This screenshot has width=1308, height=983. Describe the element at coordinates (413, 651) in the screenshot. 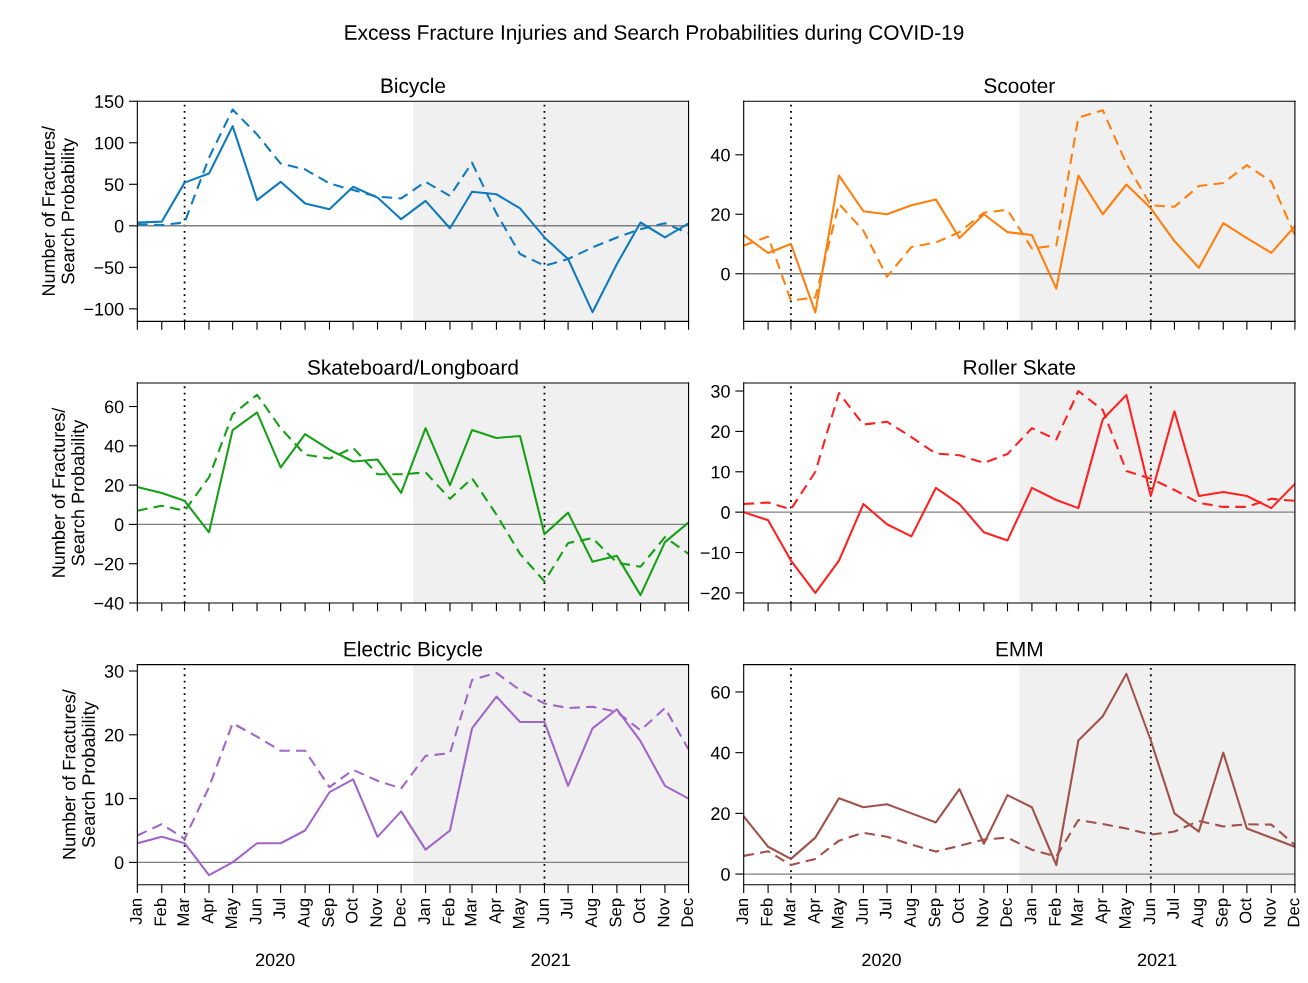

I see `chart-title: Electric Bicycle` at that location.